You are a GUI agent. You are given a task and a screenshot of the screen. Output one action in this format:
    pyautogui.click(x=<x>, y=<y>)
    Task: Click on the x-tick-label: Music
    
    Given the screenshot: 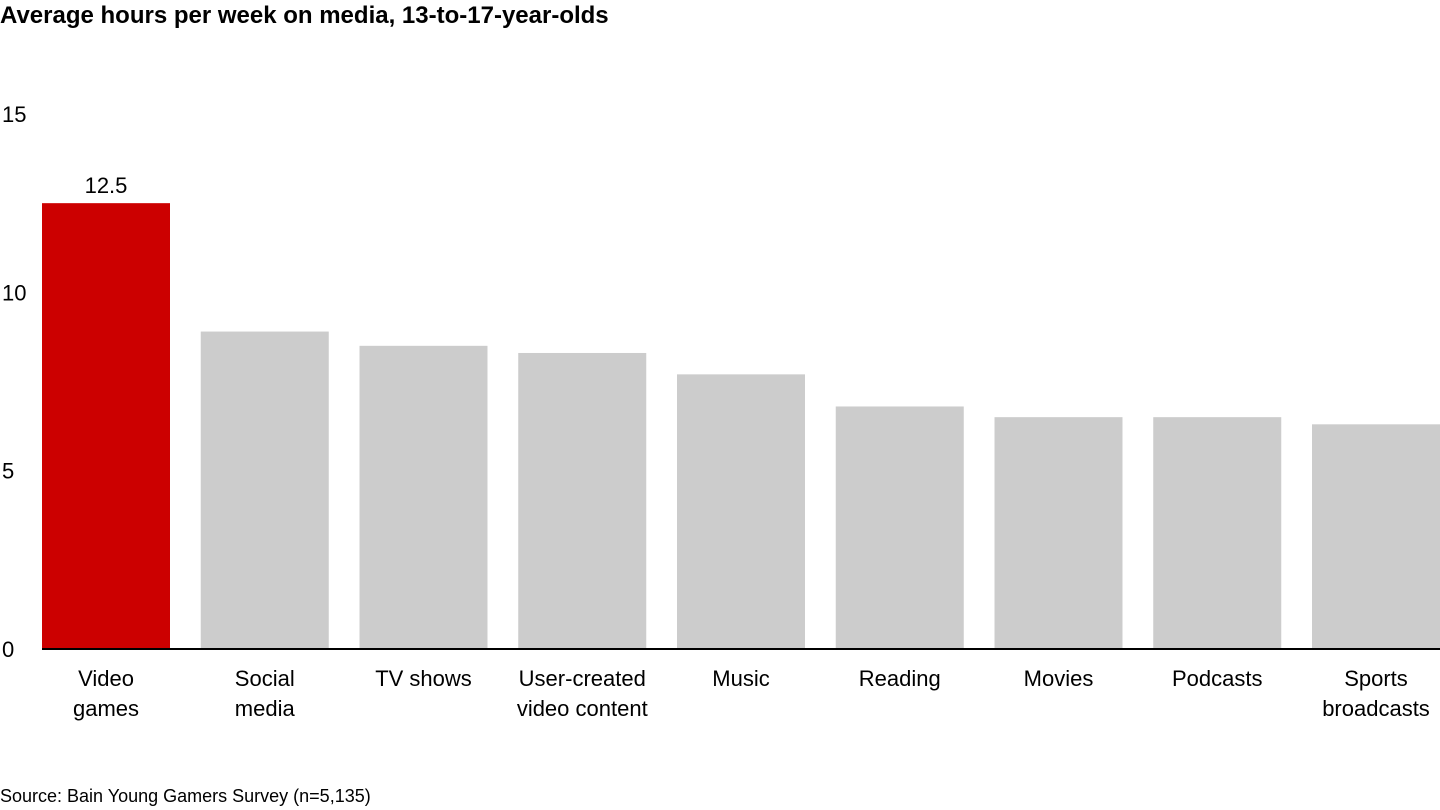 What is the action you would take?
    pyautogui.click(x=740, y=678)
    